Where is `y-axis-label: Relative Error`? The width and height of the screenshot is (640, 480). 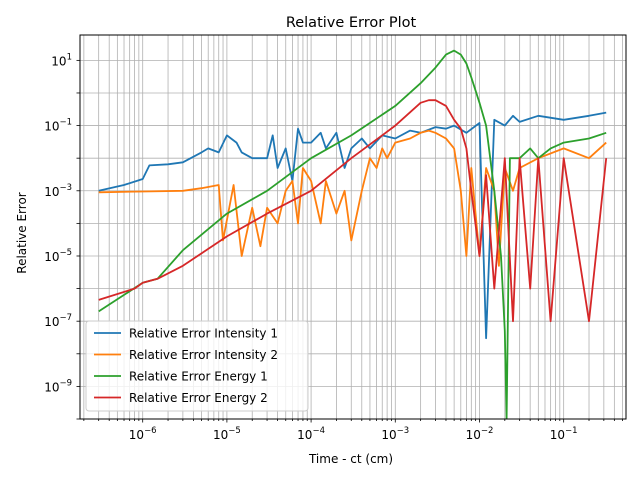 y-axis-label: Relative Error is located at coordinates (22, 233).